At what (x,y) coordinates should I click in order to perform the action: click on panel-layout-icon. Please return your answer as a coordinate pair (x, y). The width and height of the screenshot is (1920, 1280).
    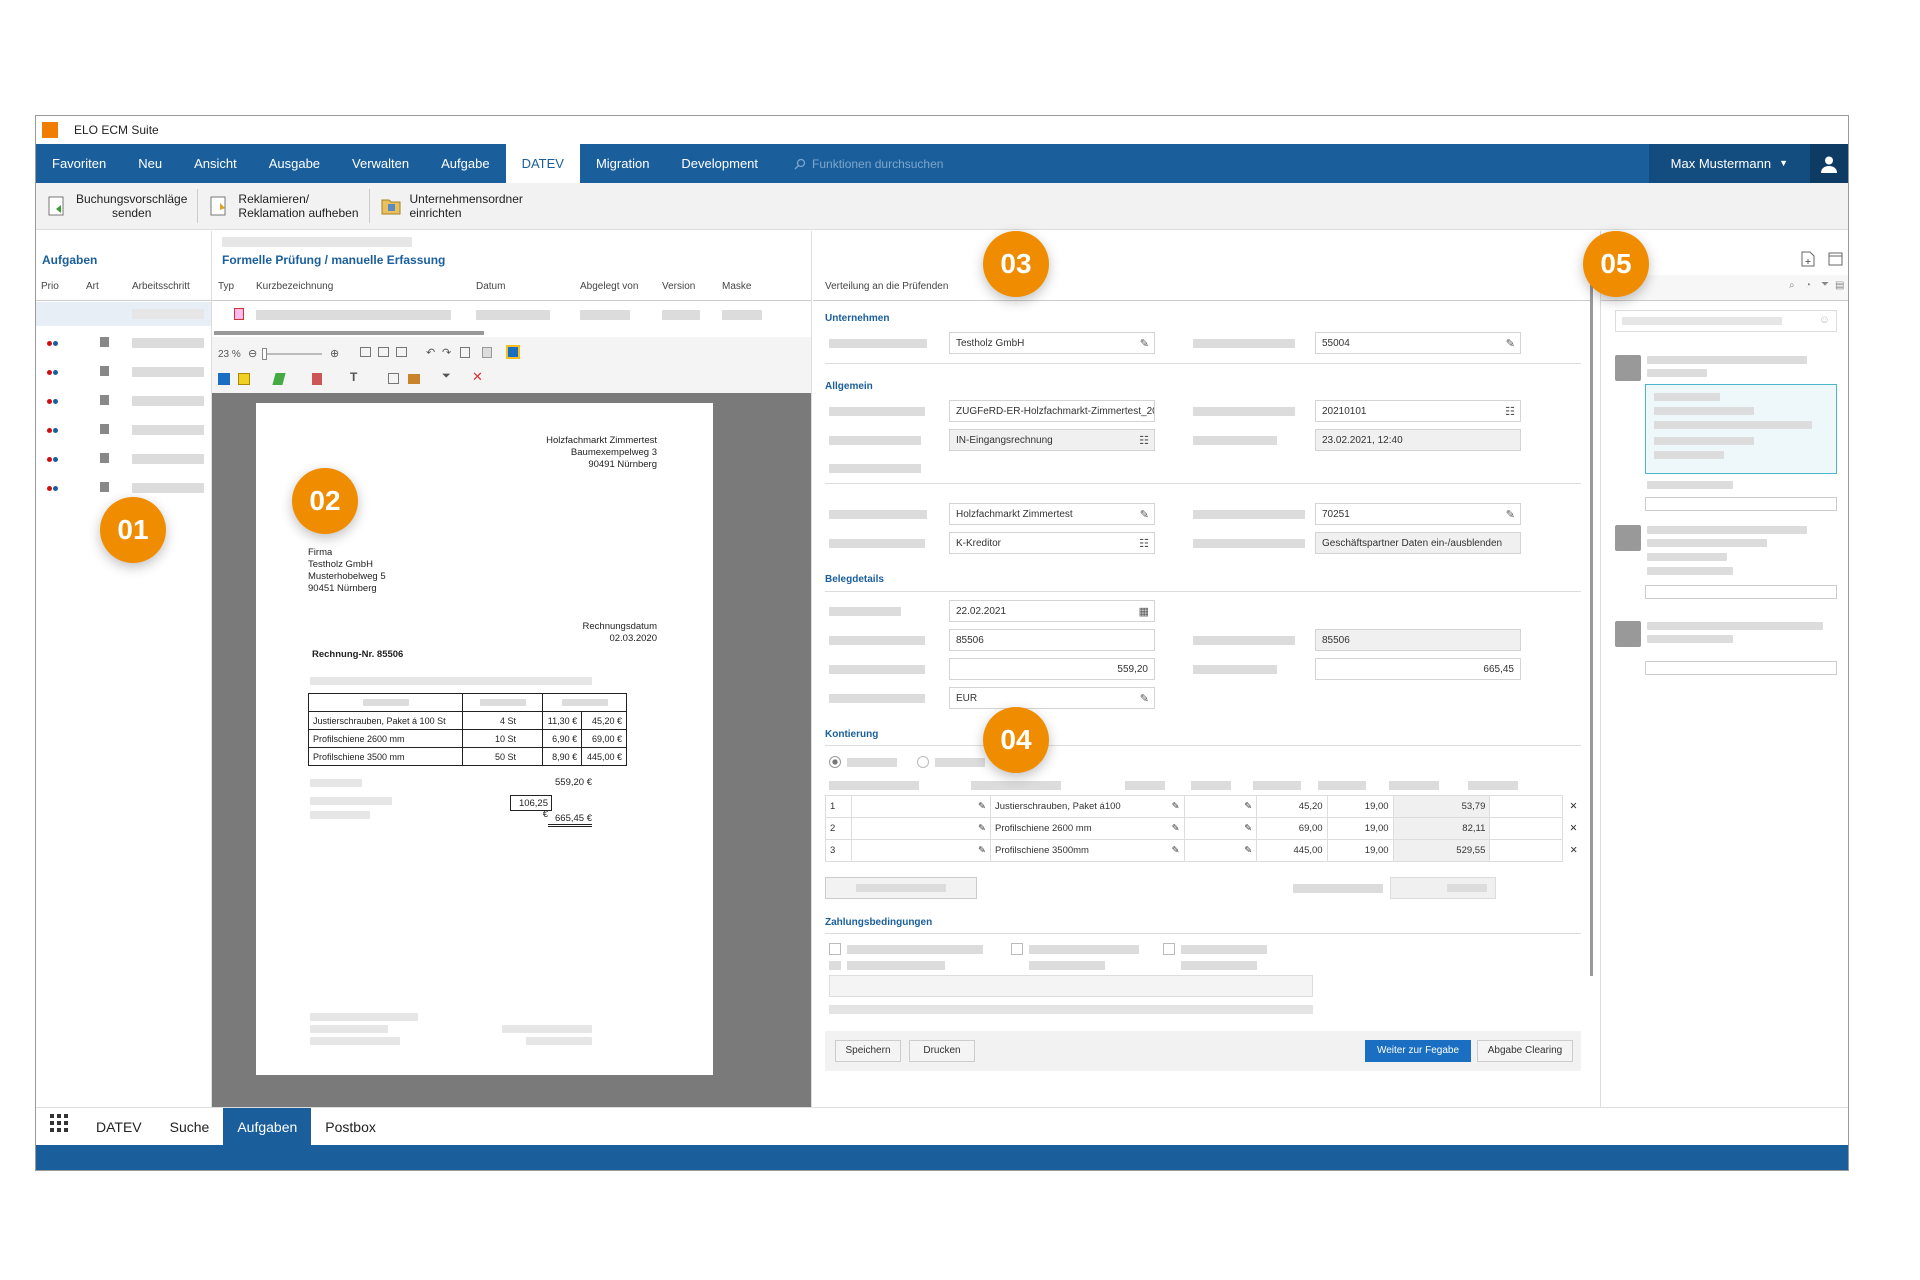
    Looking at the image, I should click on (1835, 259).